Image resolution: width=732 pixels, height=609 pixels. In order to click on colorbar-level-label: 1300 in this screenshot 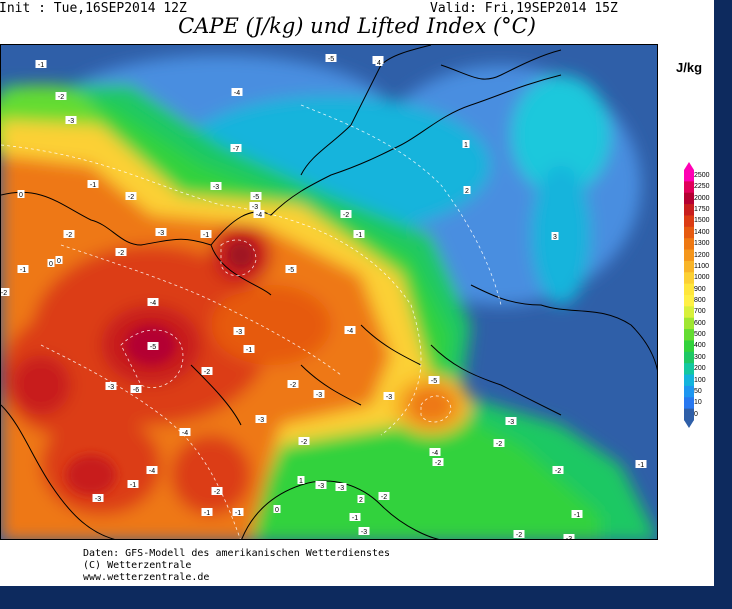, I will do `click(702, 244)`.